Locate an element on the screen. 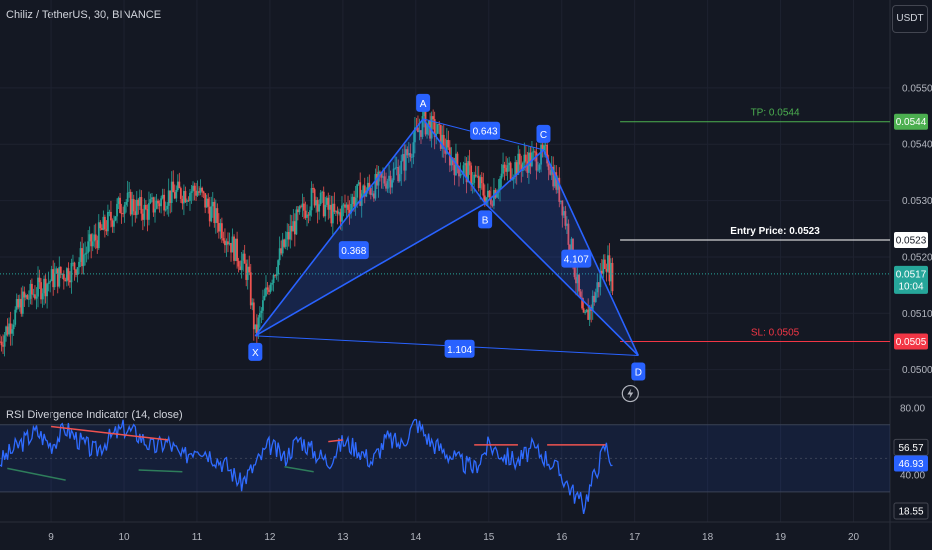  price-tick-label: 0.0540 is located at coordinates (917, 145).